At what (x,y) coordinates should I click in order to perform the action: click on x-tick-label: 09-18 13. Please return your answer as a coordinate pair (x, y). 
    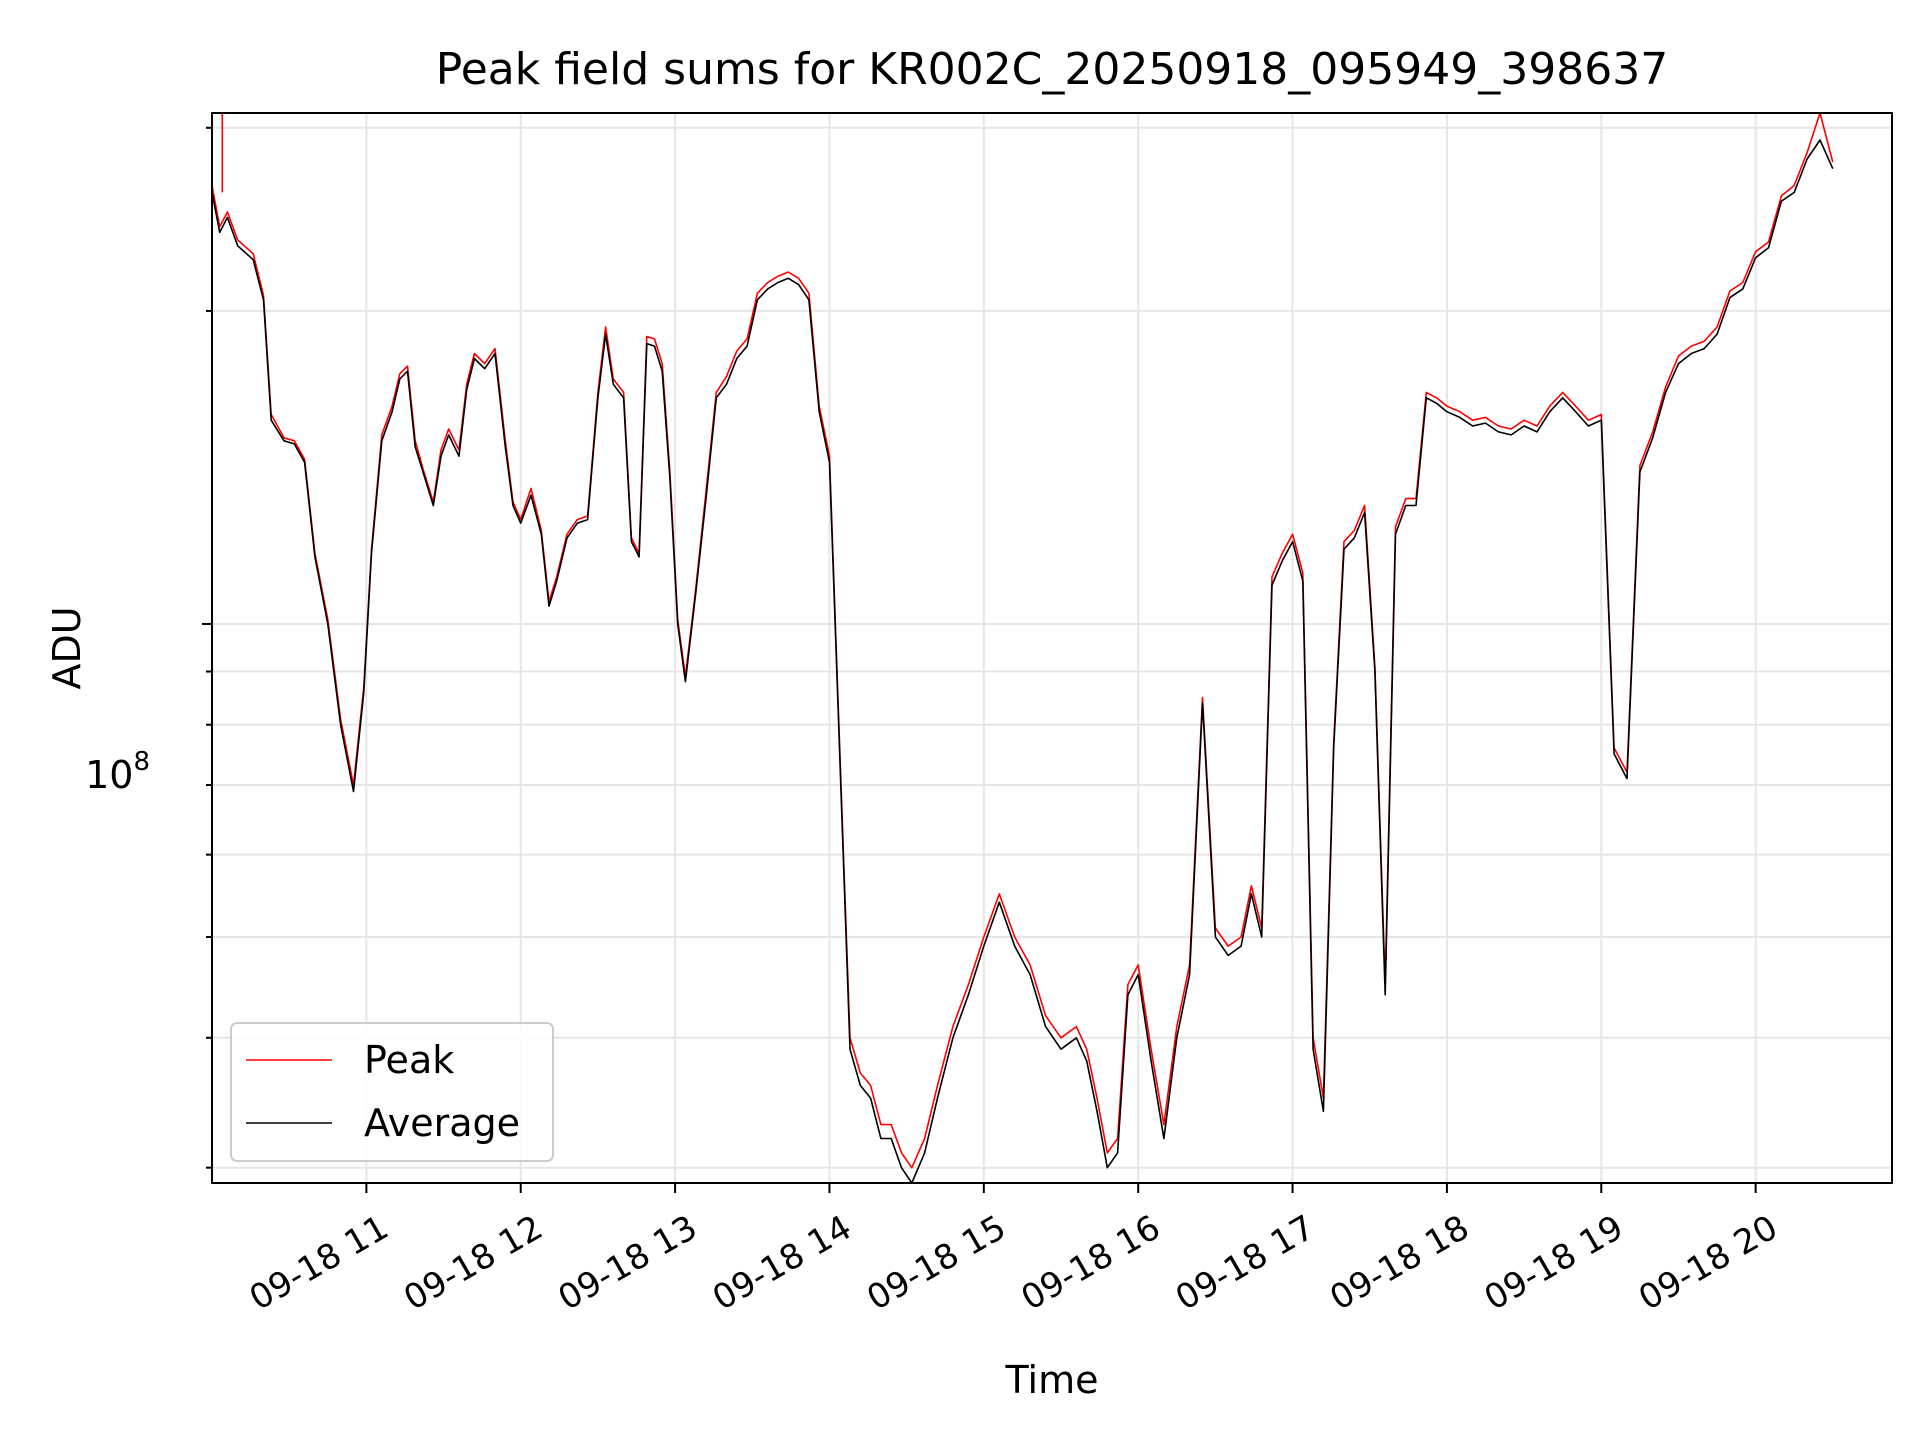
    Looking at the image, I should click on (628, 1263).